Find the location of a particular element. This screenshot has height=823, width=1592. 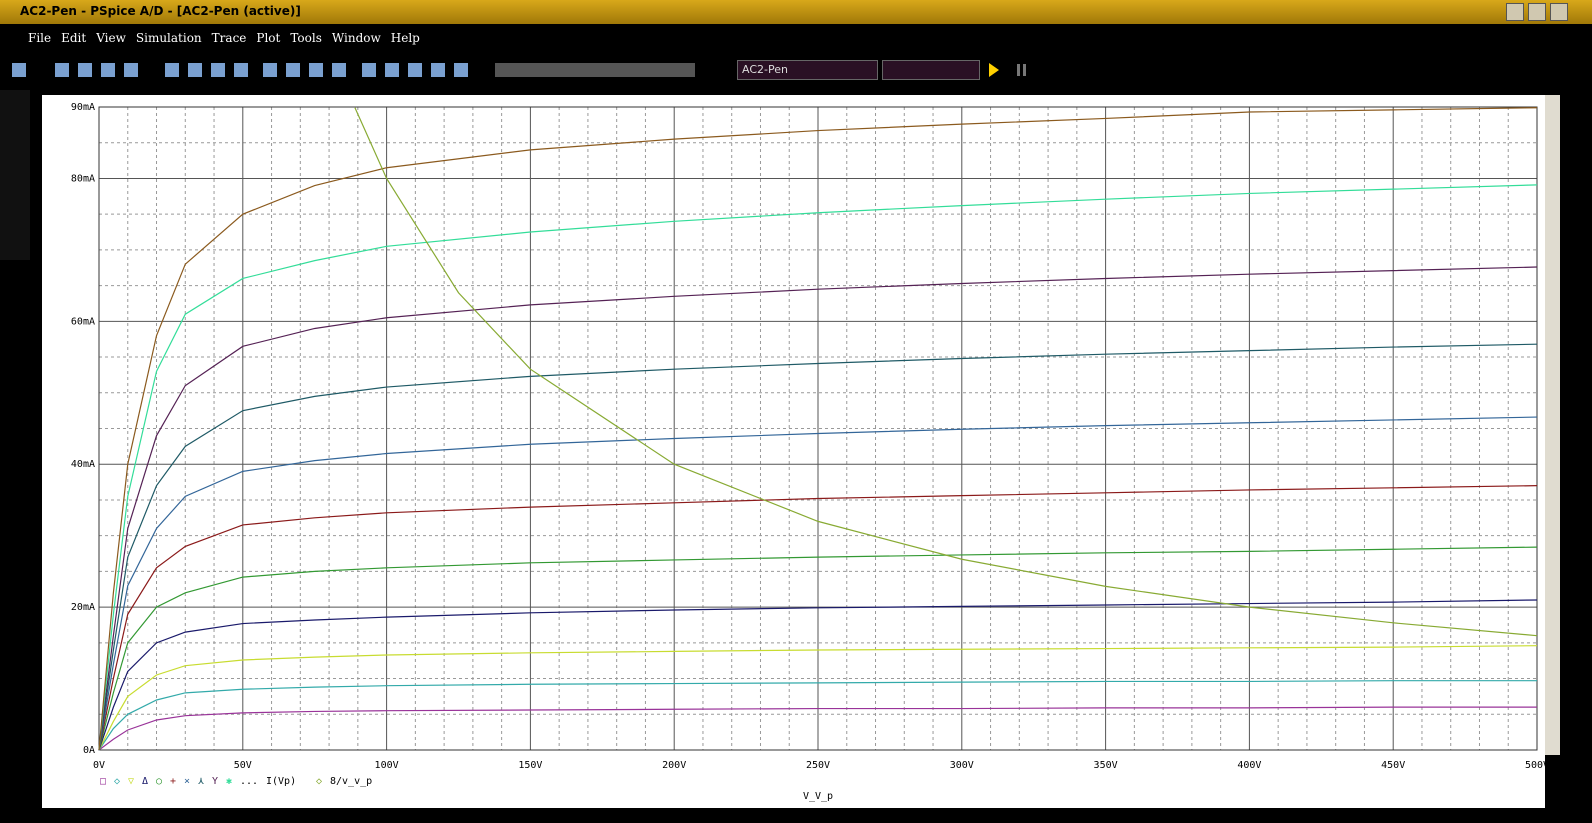

menu-item: Tools is located at coordinates (306, 38).